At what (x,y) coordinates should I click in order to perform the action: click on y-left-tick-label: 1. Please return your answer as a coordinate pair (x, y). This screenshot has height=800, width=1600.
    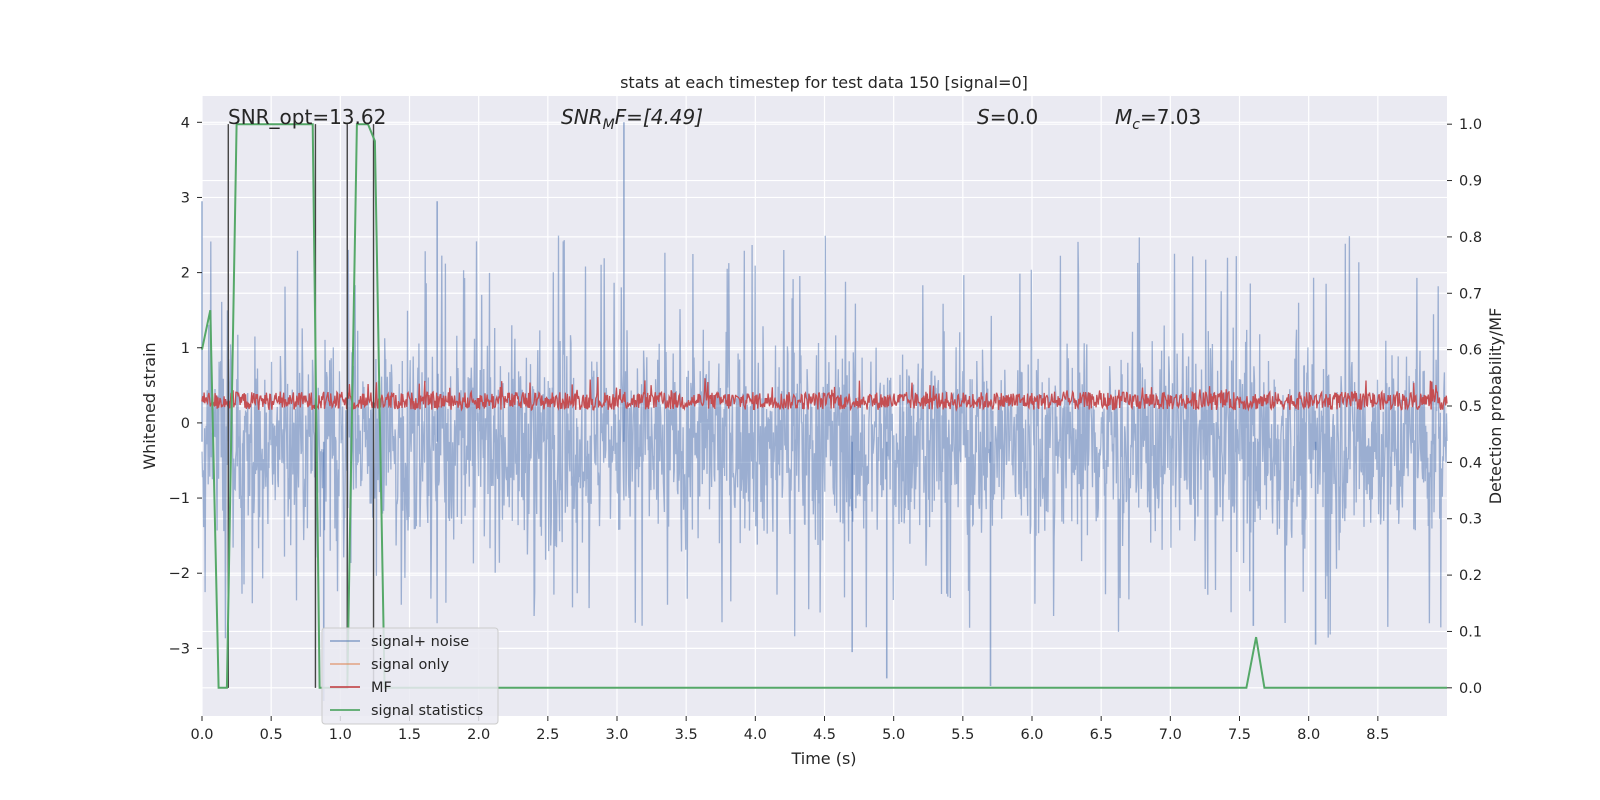
    Looking at the image, I should click on (185, 349).